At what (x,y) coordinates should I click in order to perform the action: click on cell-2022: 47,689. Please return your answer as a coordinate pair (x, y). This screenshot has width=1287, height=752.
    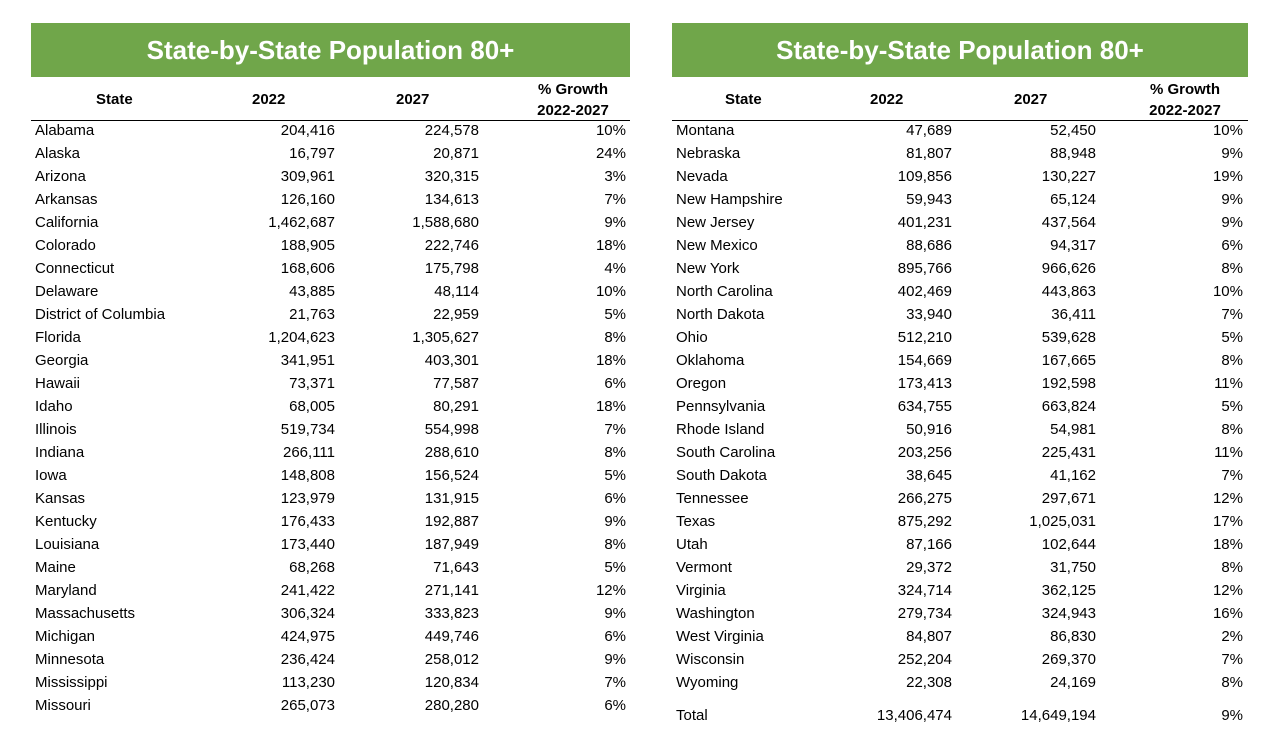
    Looking at the image, I should click on (929, 130).